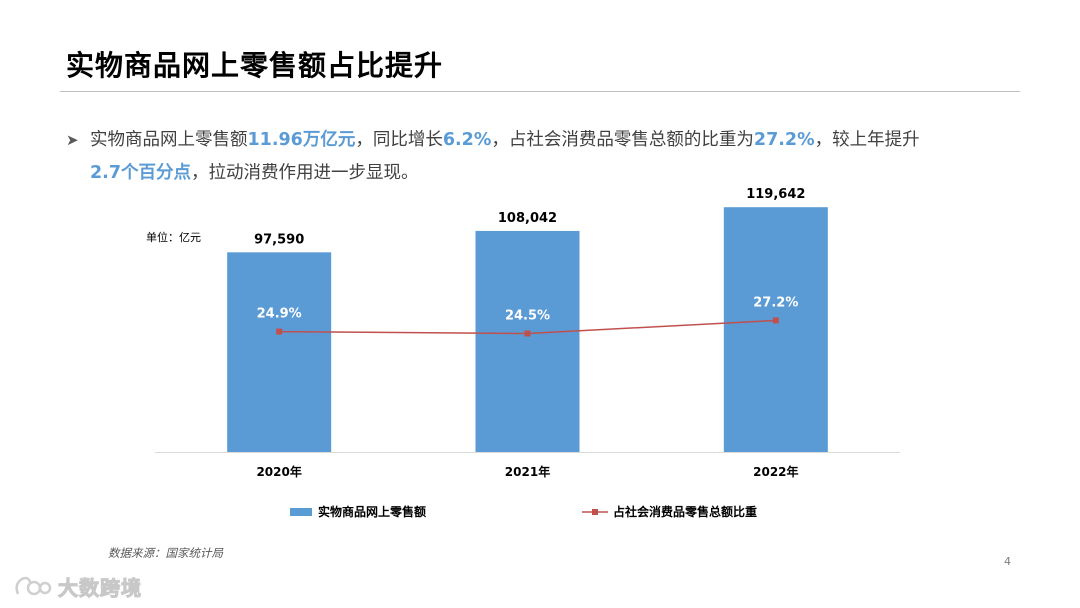 The image size is (1080, 608). Describe the element at coordinates (595, 512) in the screenshot. I see `legend-line-marker` at that location.